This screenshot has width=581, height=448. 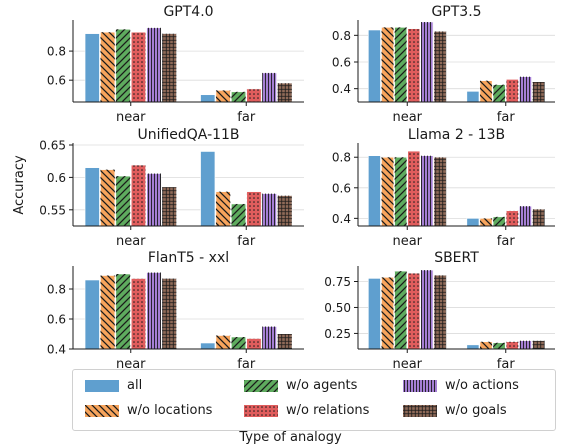 I want to click on legend-label: all, so click(x=135, y=385).